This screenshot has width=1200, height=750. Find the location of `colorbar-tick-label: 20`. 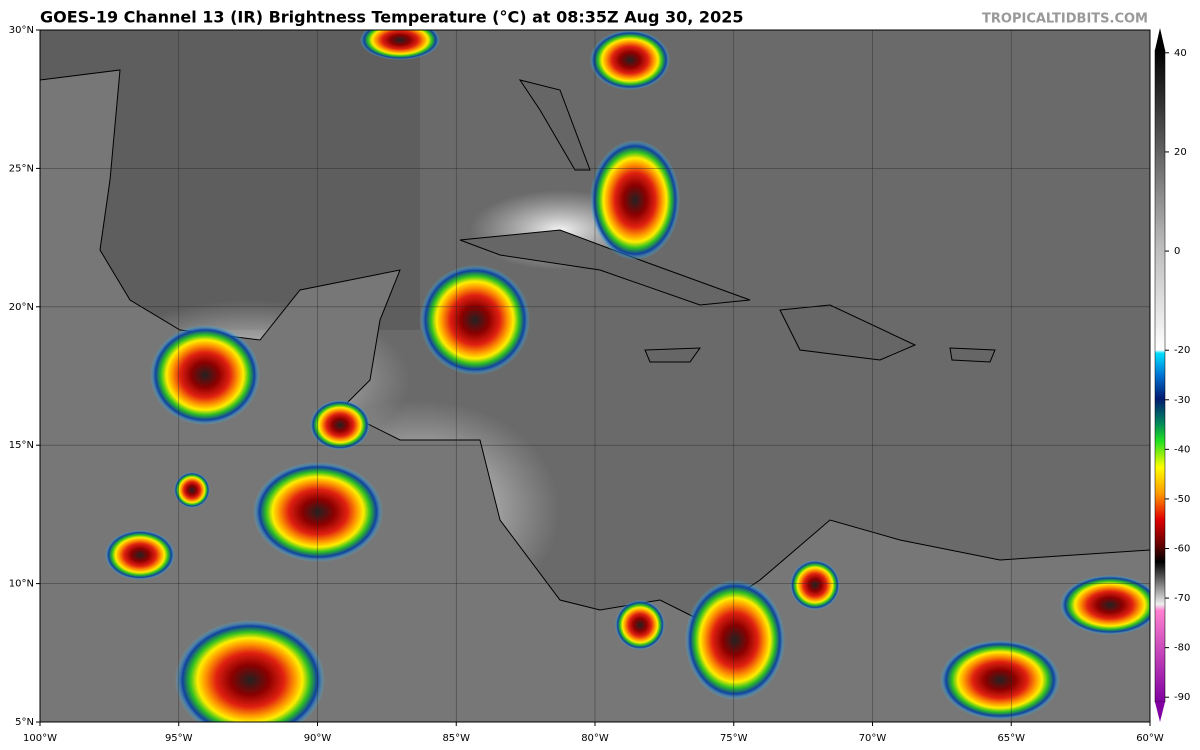

colorbar-tick-label: 20 is located at coordinates (1180, 152).